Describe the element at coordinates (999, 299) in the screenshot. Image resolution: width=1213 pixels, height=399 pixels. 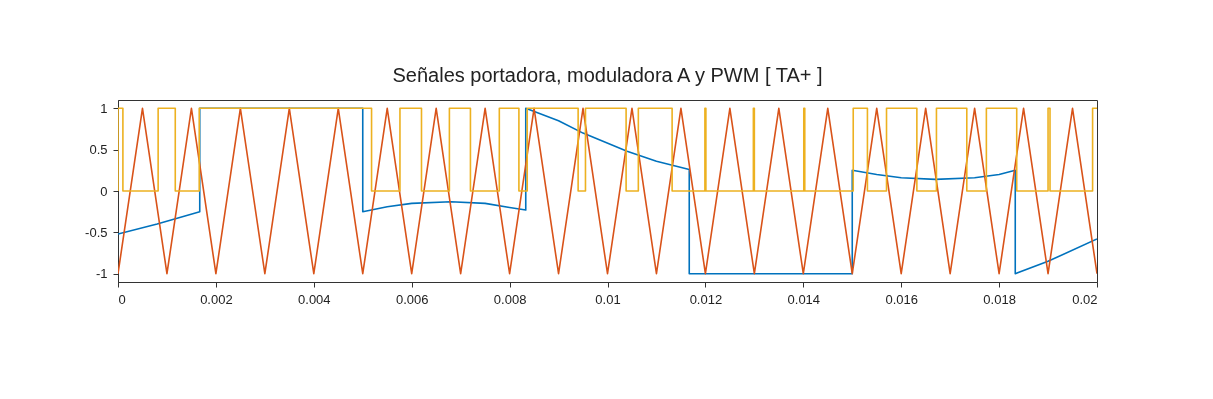
I see `x-tick-label: 0.018` at that location.